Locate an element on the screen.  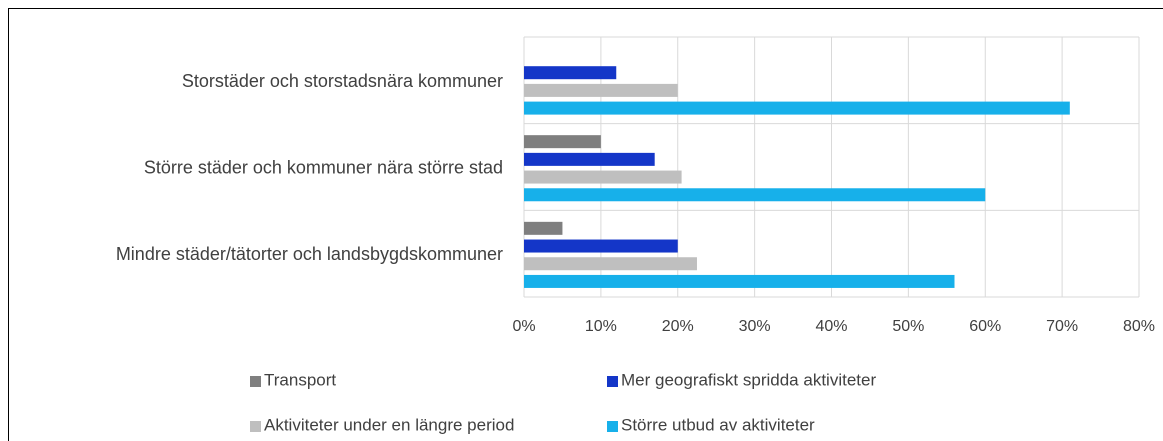
x-tick-label: 80% is located at coordinates (1139, 326).